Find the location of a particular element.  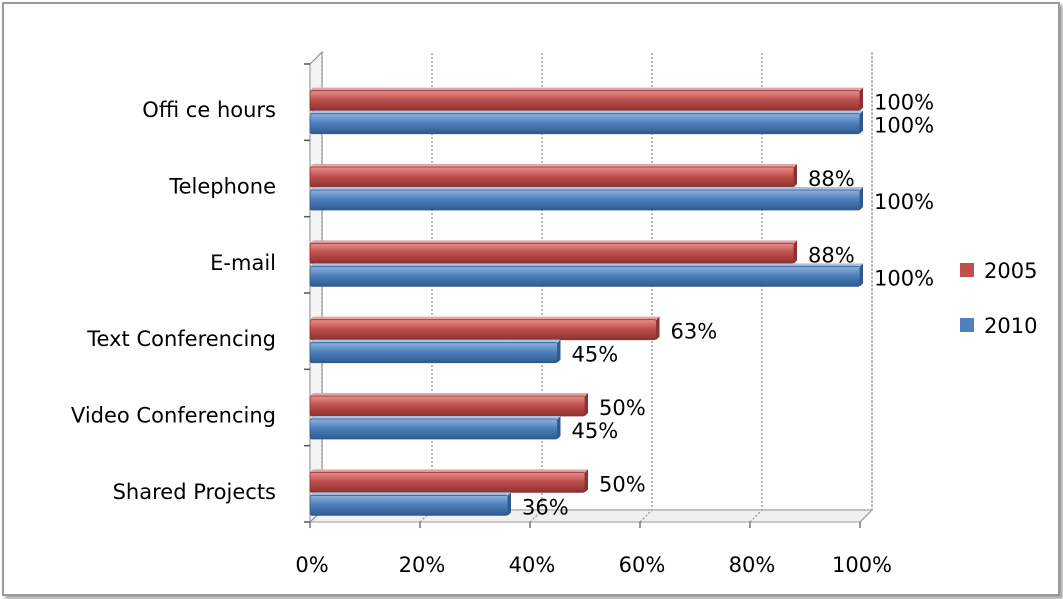

category-label: Video Conferencing is located at coordinates (173, 416).